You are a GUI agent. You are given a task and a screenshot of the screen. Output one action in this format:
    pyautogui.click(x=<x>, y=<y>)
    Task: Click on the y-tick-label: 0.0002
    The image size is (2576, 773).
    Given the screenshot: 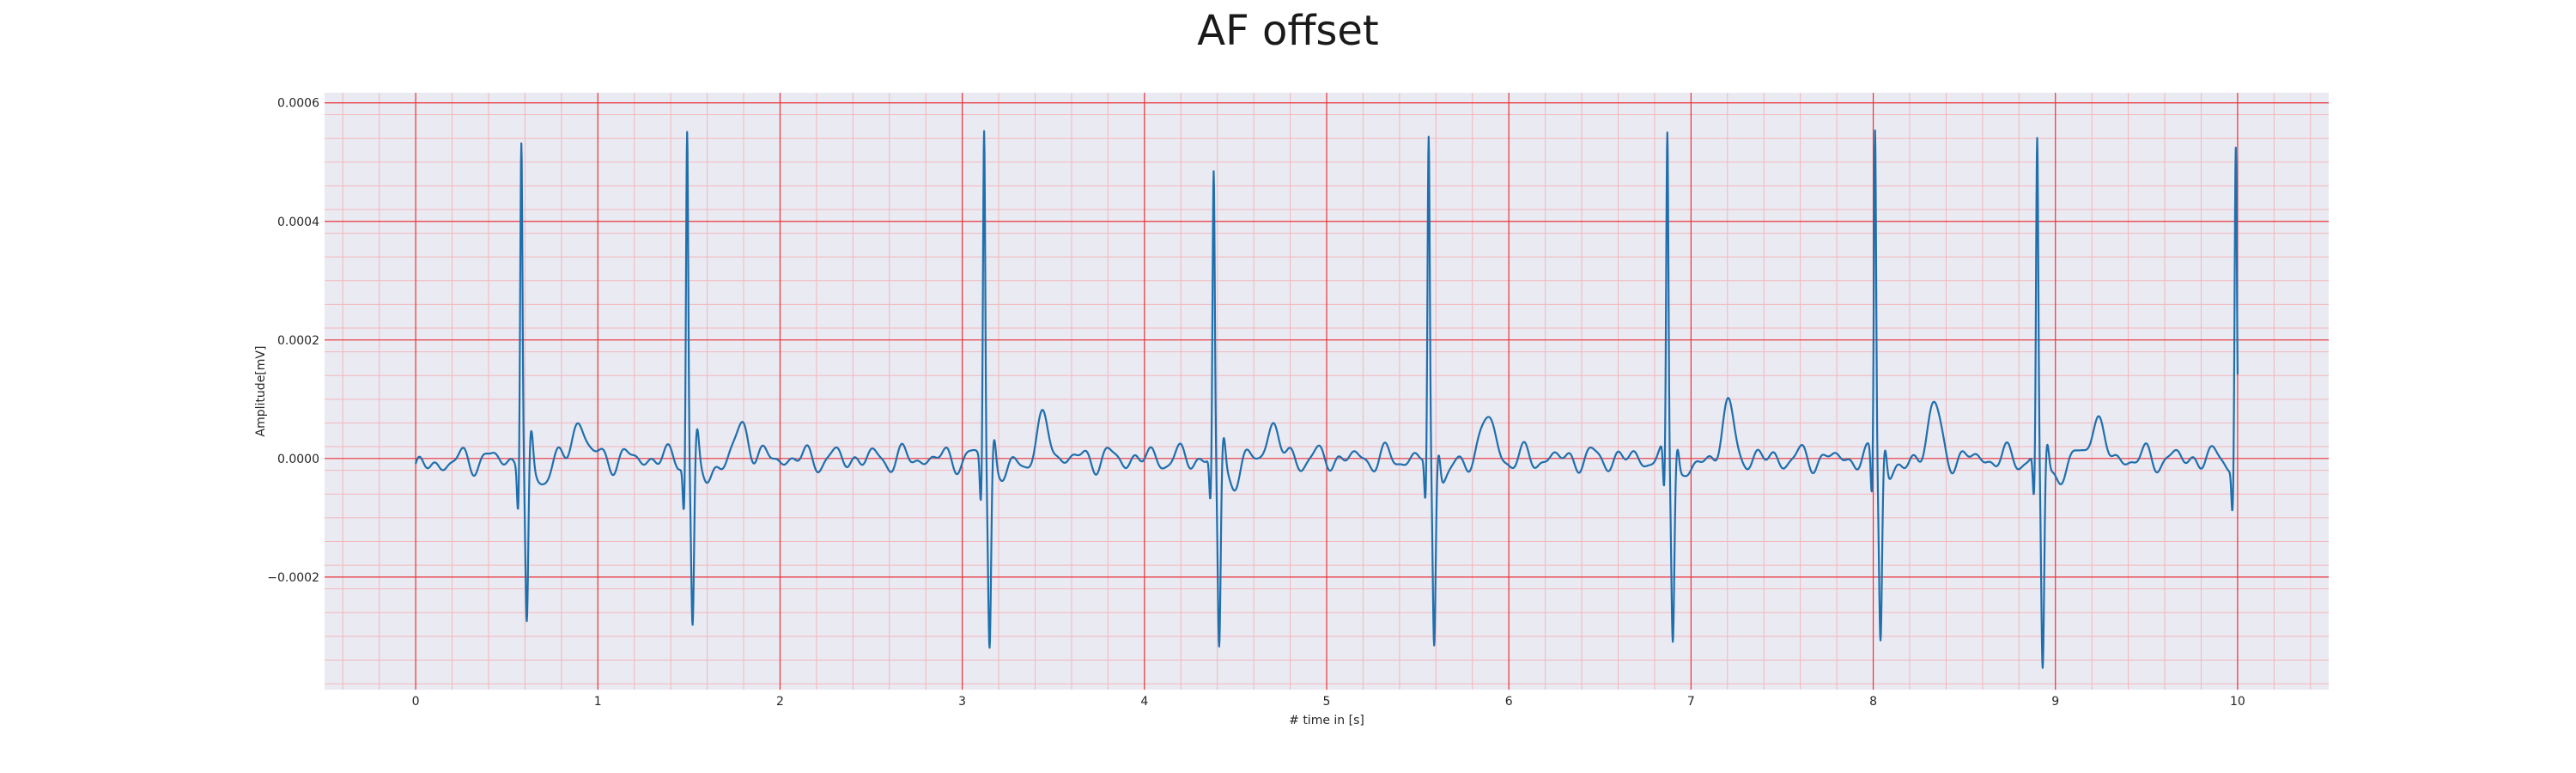 What is the action you would take?
    pyautogui.click(x=298, y=341)
    